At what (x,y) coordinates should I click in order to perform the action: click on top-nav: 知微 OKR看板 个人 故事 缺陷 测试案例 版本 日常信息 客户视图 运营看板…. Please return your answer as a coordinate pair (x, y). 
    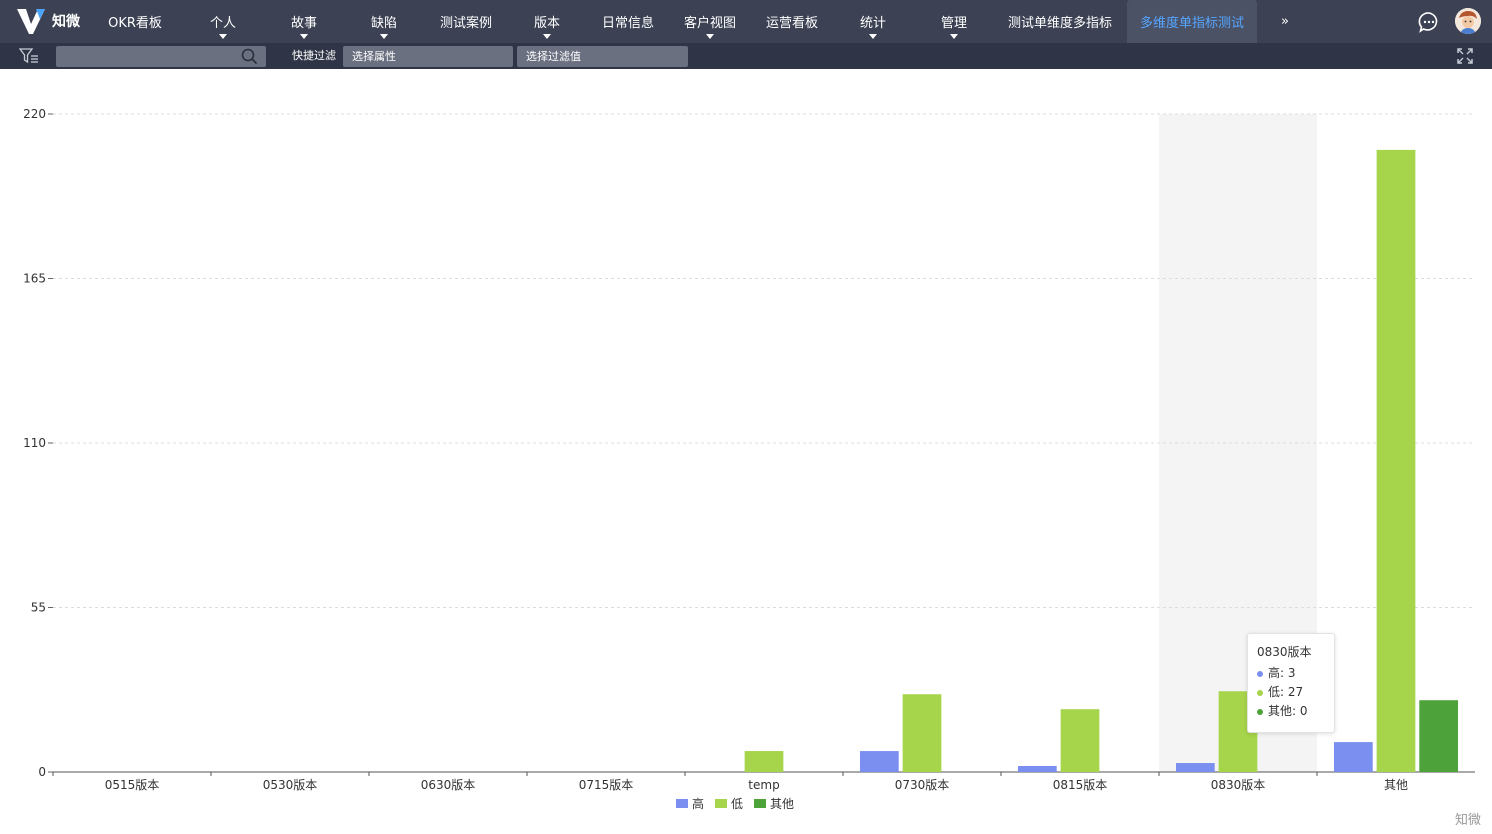
    Looking at the image, I should click on (746, 21).